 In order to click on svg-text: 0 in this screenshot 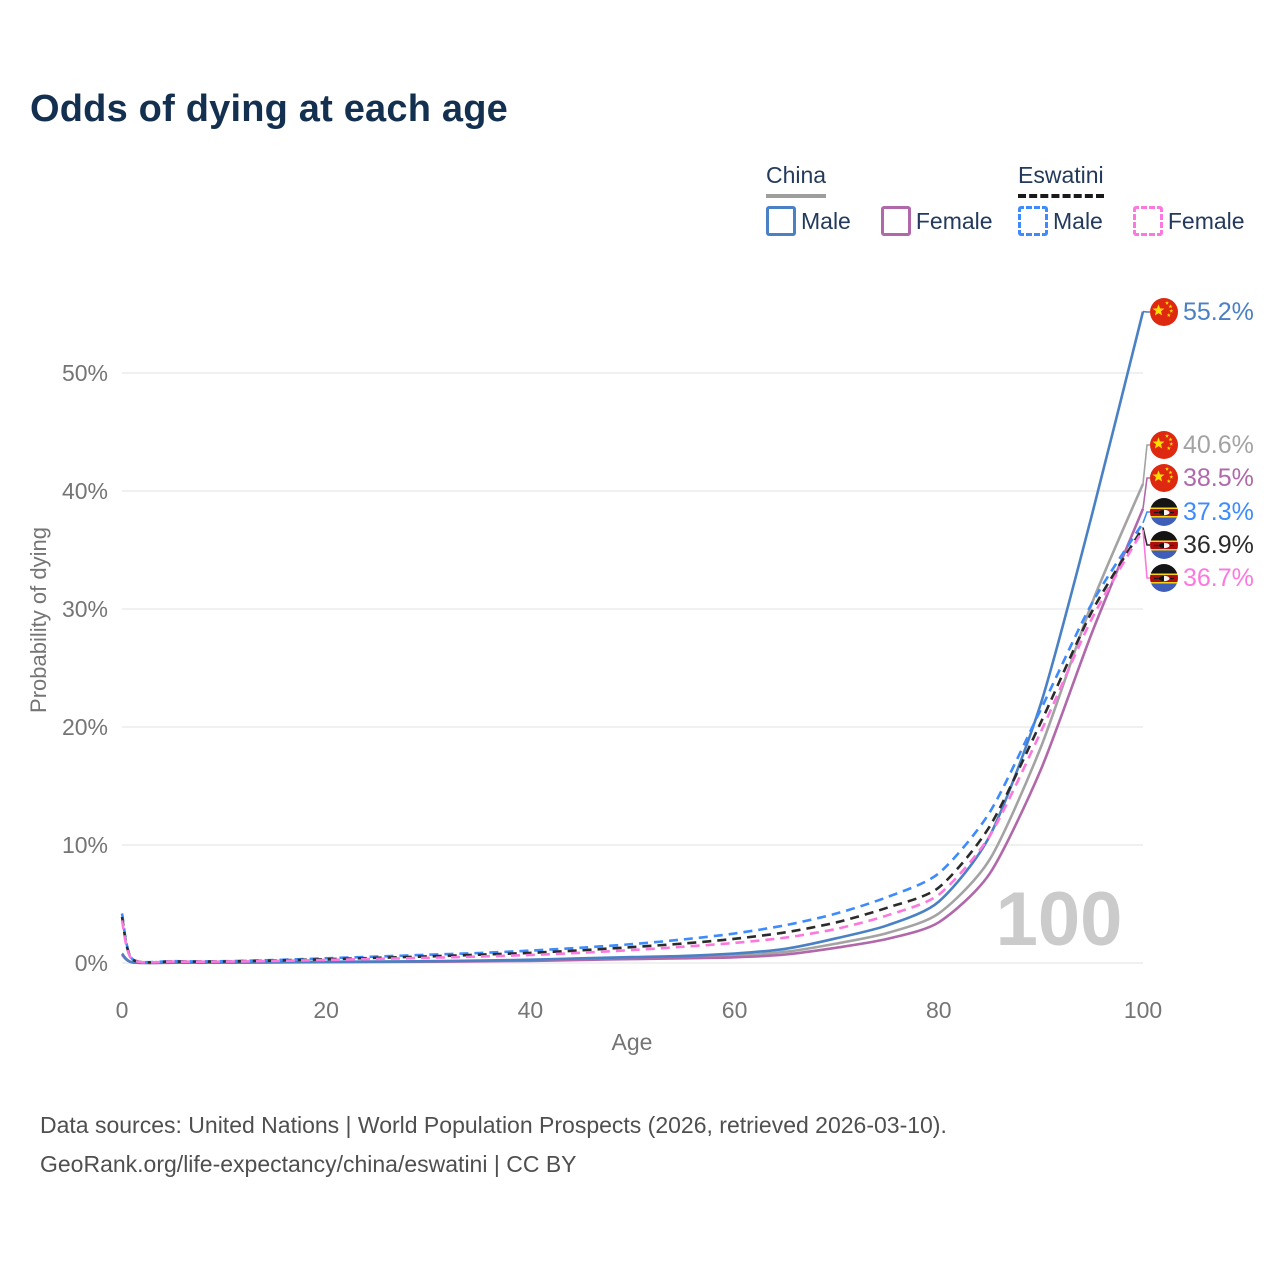, I will do `click(122, 1010)`.